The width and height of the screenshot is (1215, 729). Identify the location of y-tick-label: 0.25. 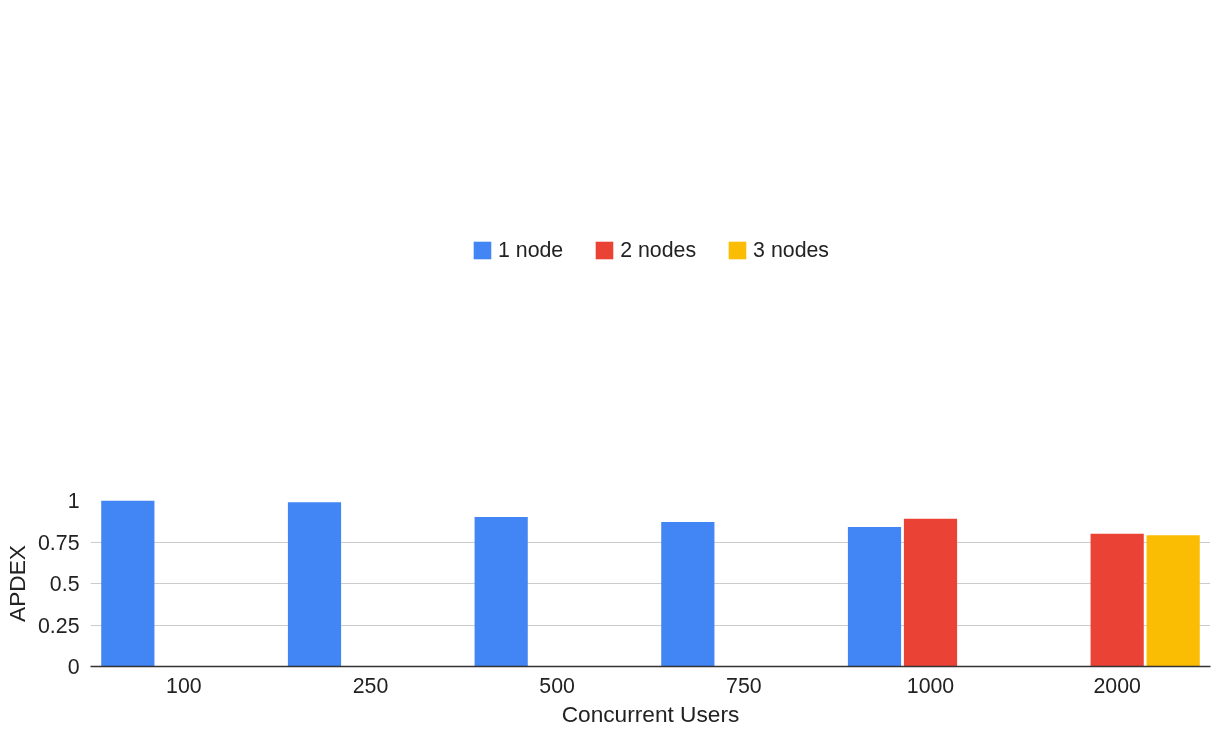
(58, 625).